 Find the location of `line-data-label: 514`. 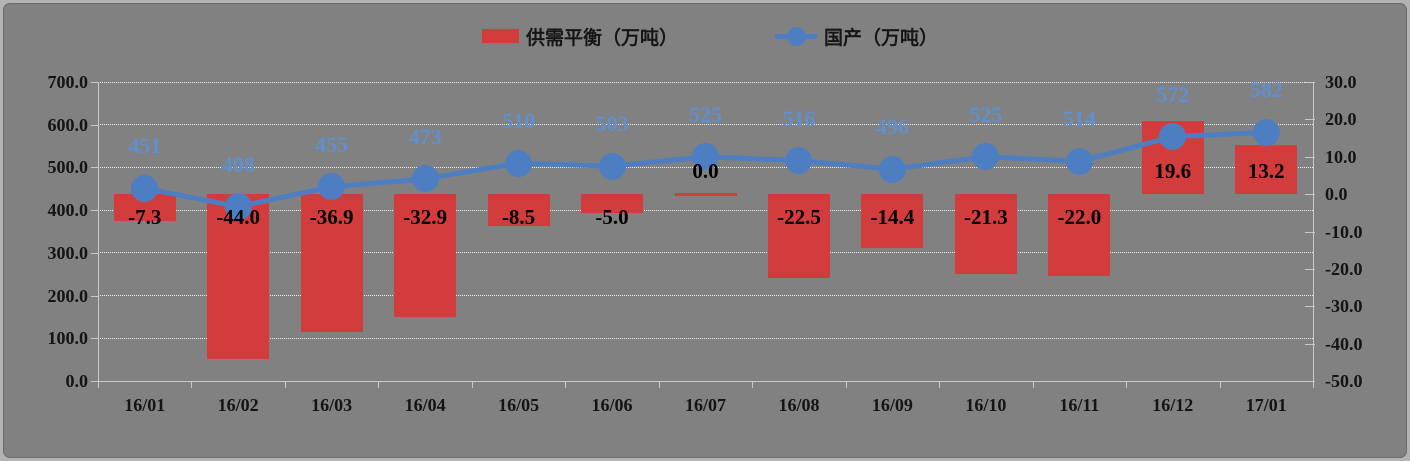

line-data-label: 514 is located at coordinates (1079, 119).